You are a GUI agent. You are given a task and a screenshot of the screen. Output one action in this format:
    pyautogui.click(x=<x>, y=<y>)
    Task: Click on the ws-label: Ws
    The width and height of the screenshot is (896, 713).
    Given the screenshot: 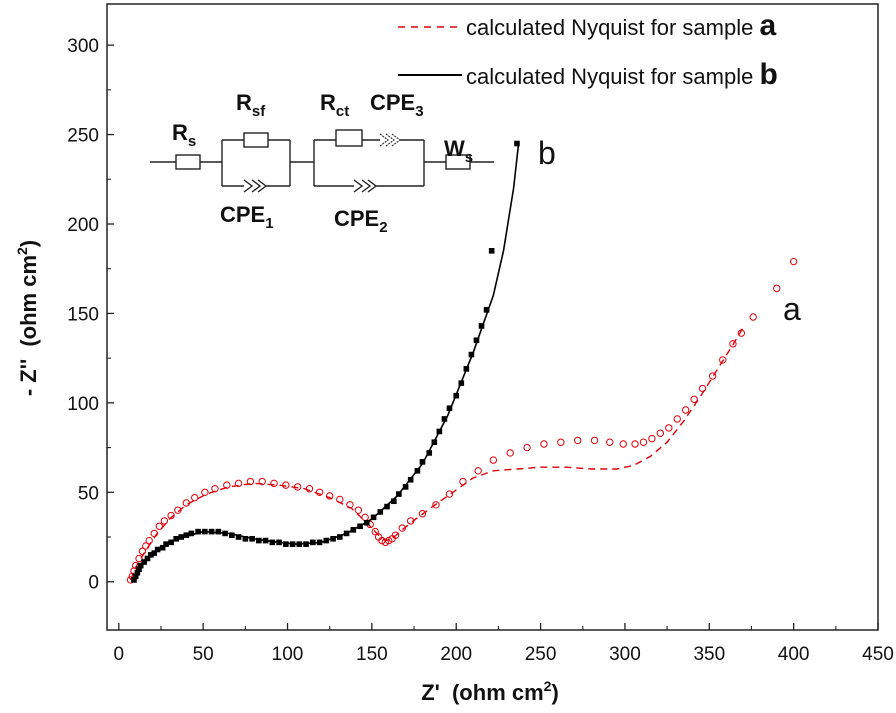 What is the action you would take?
    pyautogui.click(x=458, y=151)
    